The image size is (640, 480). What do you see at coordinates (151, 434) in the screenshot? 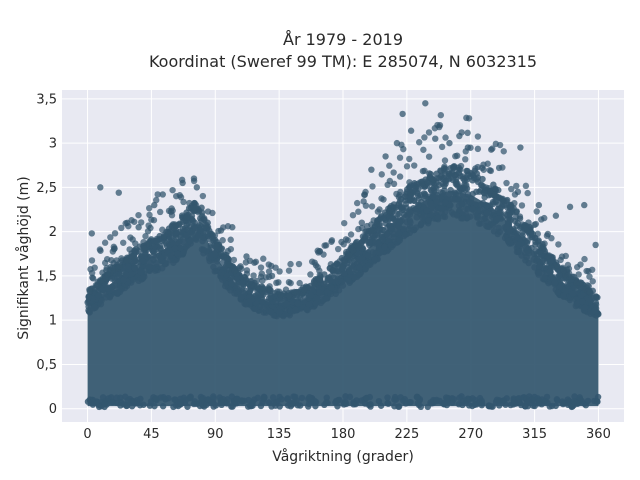
I see `x-tick-label: 45` at bounding box center [151, 434].